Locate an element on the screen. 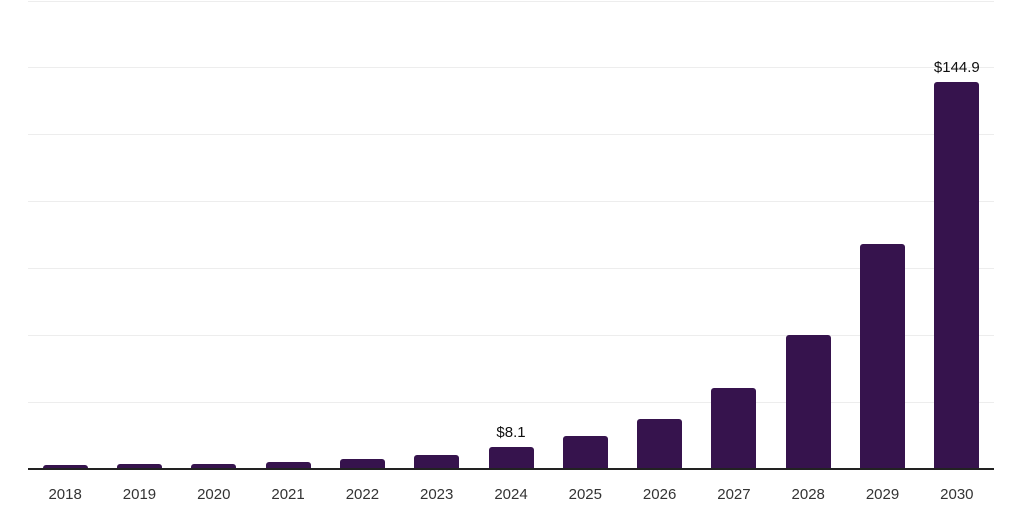  bar-value-label: $144.9 is located at coordinates (956, 67).